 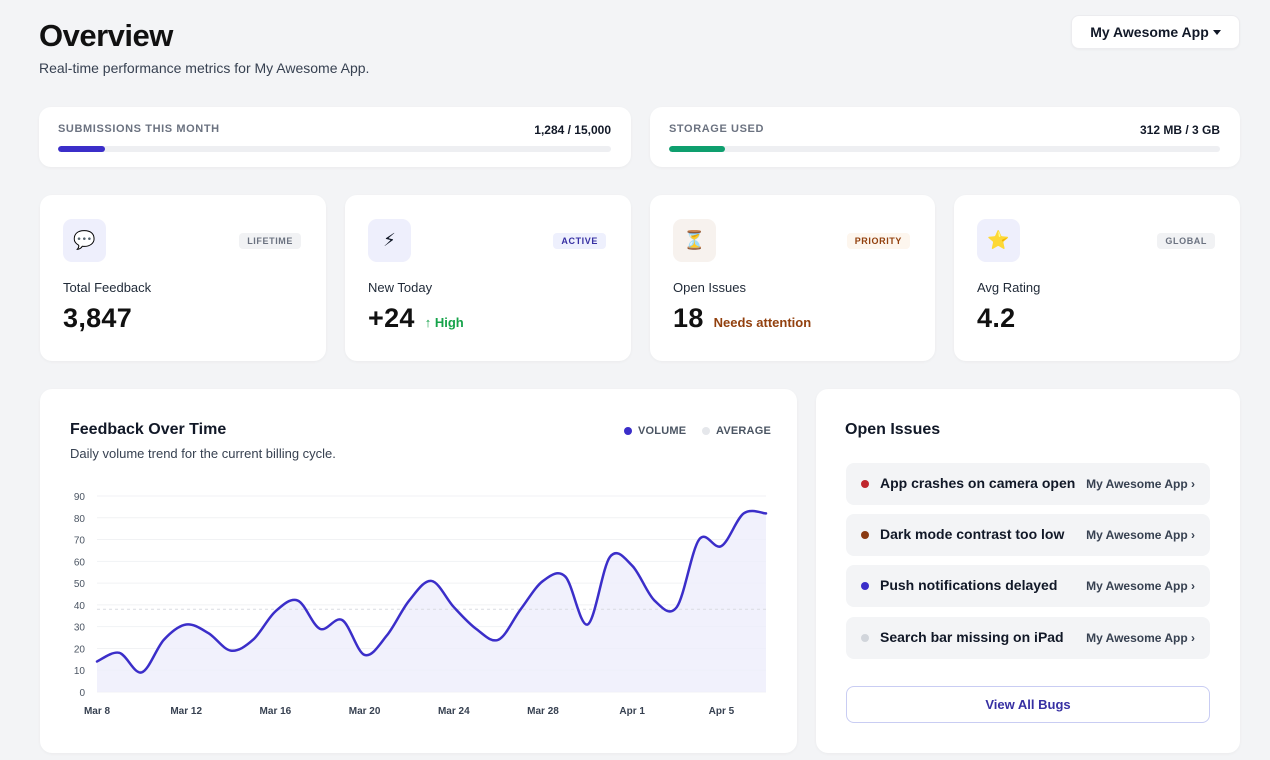 What do you see at coordinates (186, 711) in the screenshot?
I see `x-tick-label: Mar 12` at bounding box center [186, 711].